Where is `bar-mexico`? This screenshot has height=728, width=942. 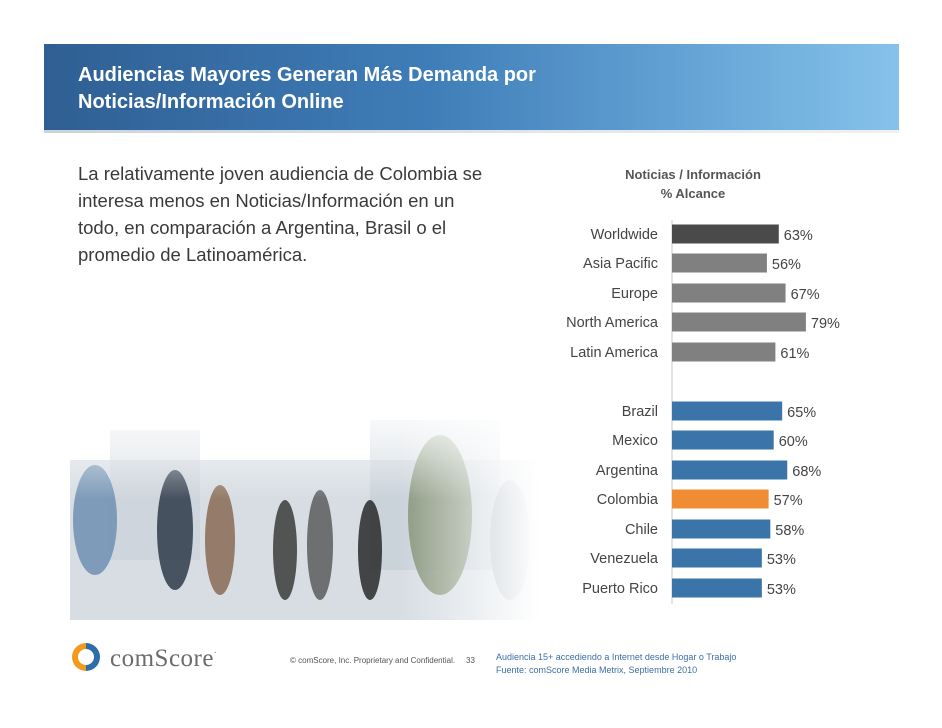 bar-mexico is located at coordinates (723, 440).